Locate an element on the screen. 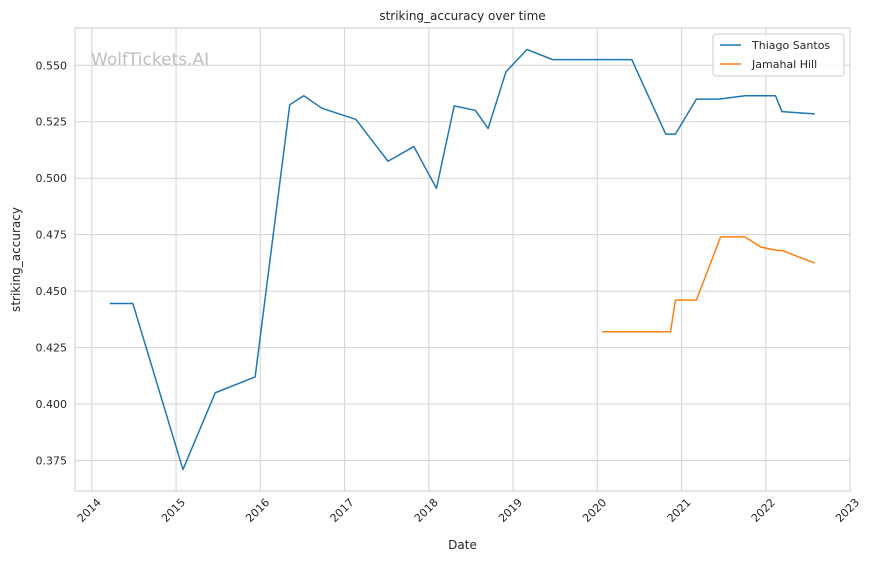  legend-label: Jamahal Hill is located at coordinates (784, 64).